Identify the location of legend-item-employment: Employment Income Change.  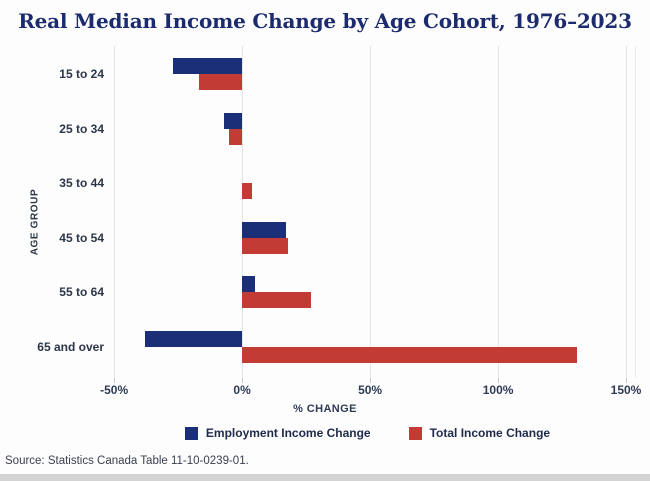
(277, 433).